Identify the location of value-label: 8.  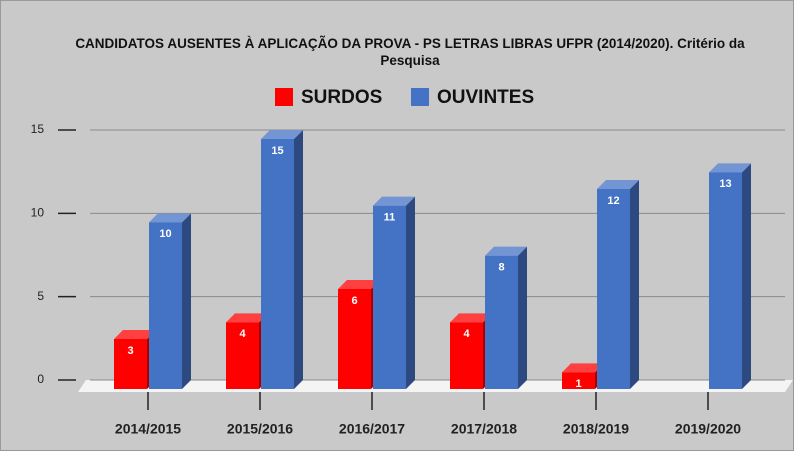
(501, 268).